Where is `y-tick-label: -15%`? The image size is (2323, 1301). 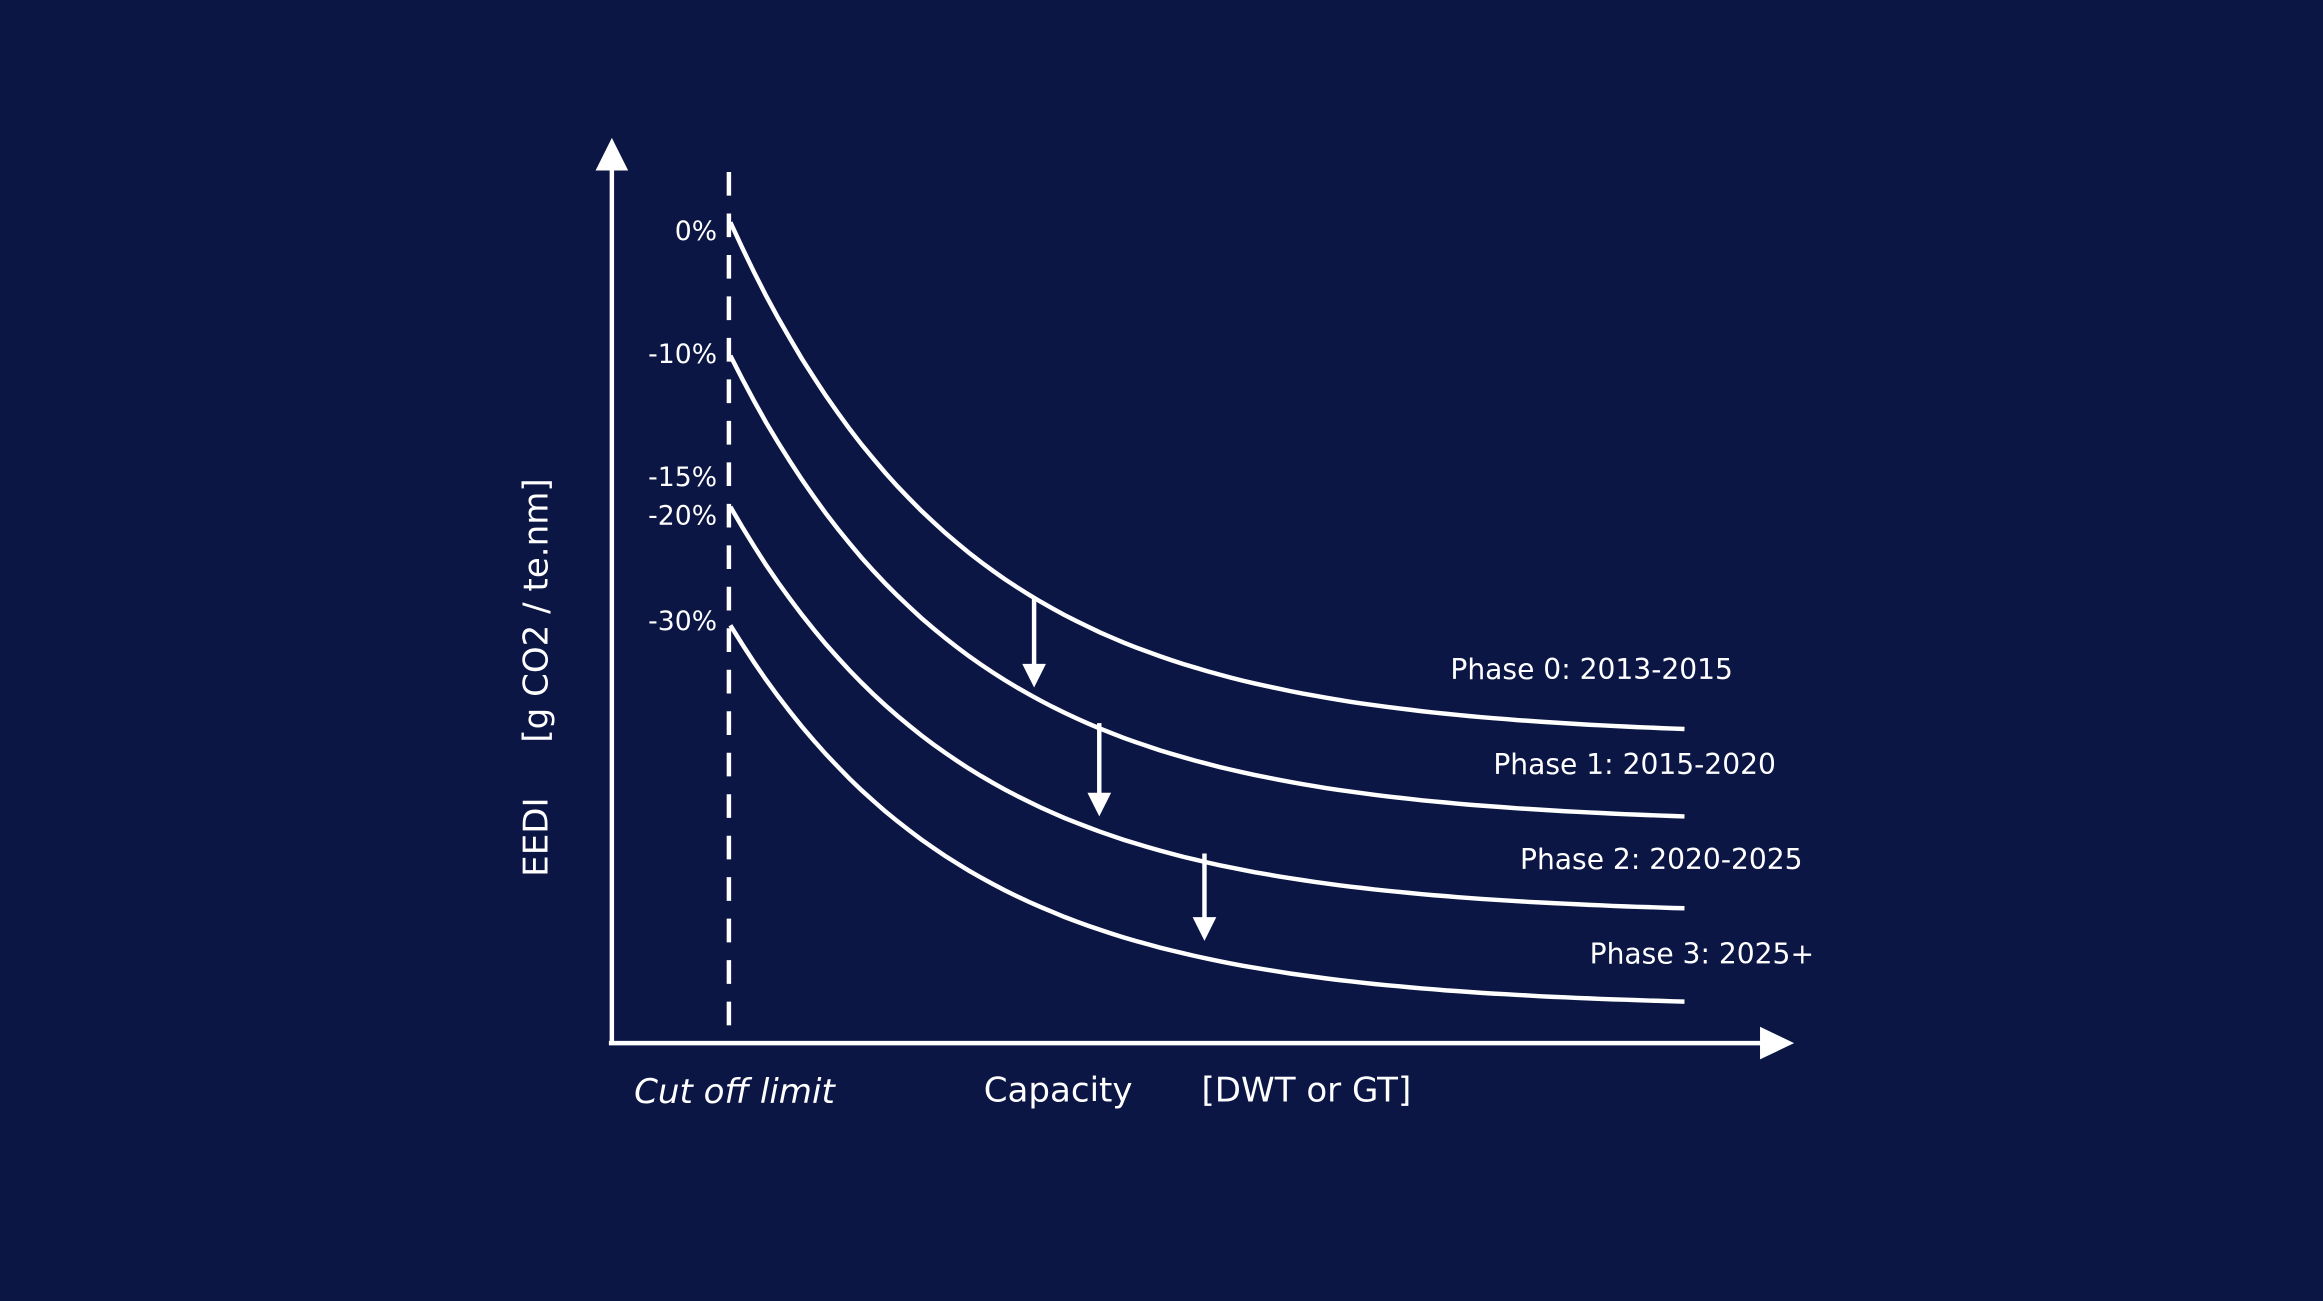 y-tick-label: -15% is located at coordinates (682, 477).